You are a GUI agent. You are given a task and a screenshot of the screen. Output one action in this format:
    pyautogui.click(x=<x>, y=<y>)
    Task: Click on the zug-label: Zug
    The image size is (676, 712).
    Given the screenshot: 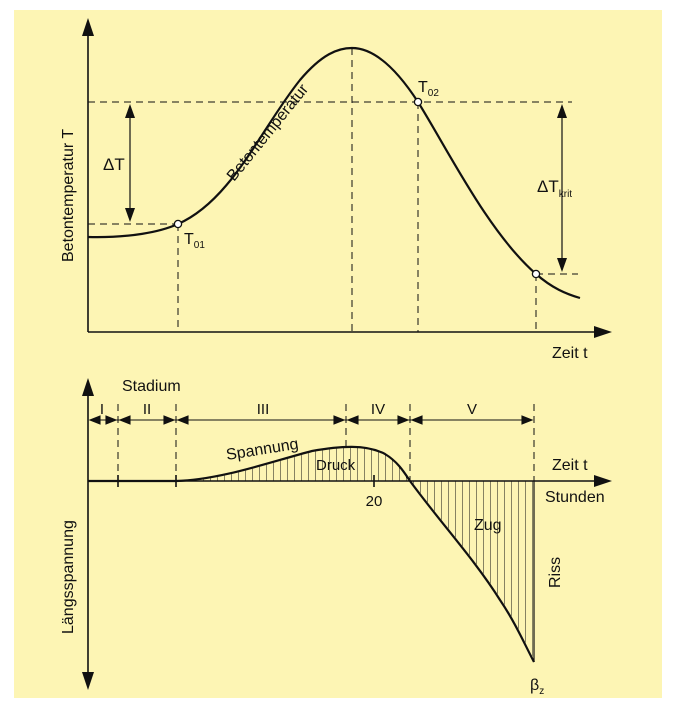 What is the action you would take?
    pyautogui.click(x=488, y=525)
    